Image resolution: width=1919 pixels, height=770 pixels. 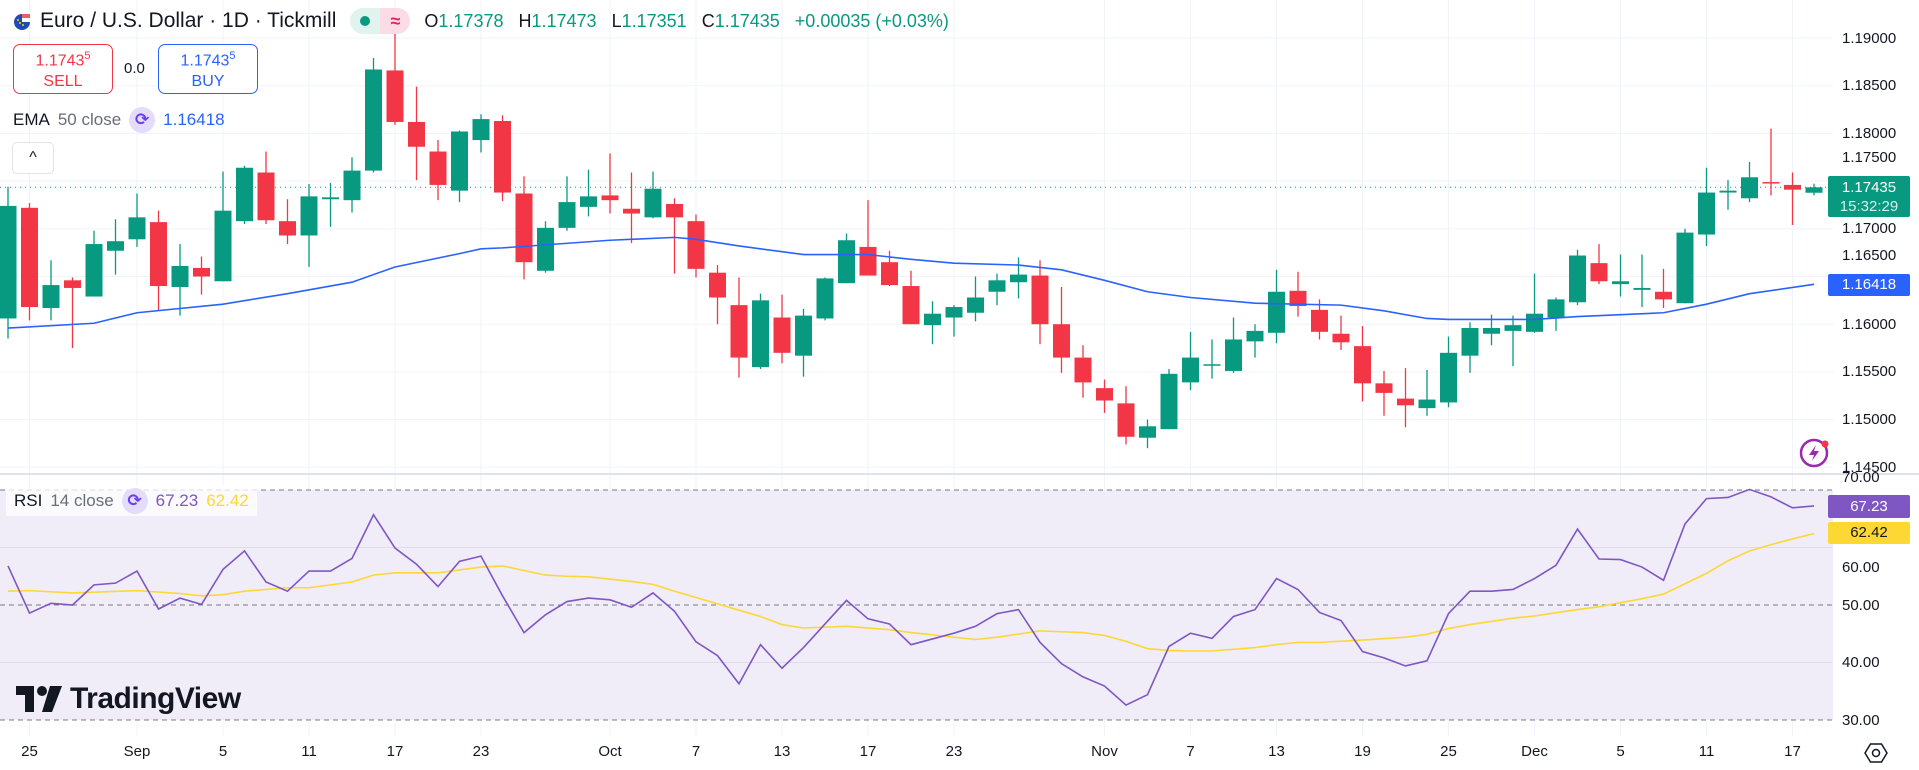 I want to click on time-tick-label: 17, so click(x=395, y=751).